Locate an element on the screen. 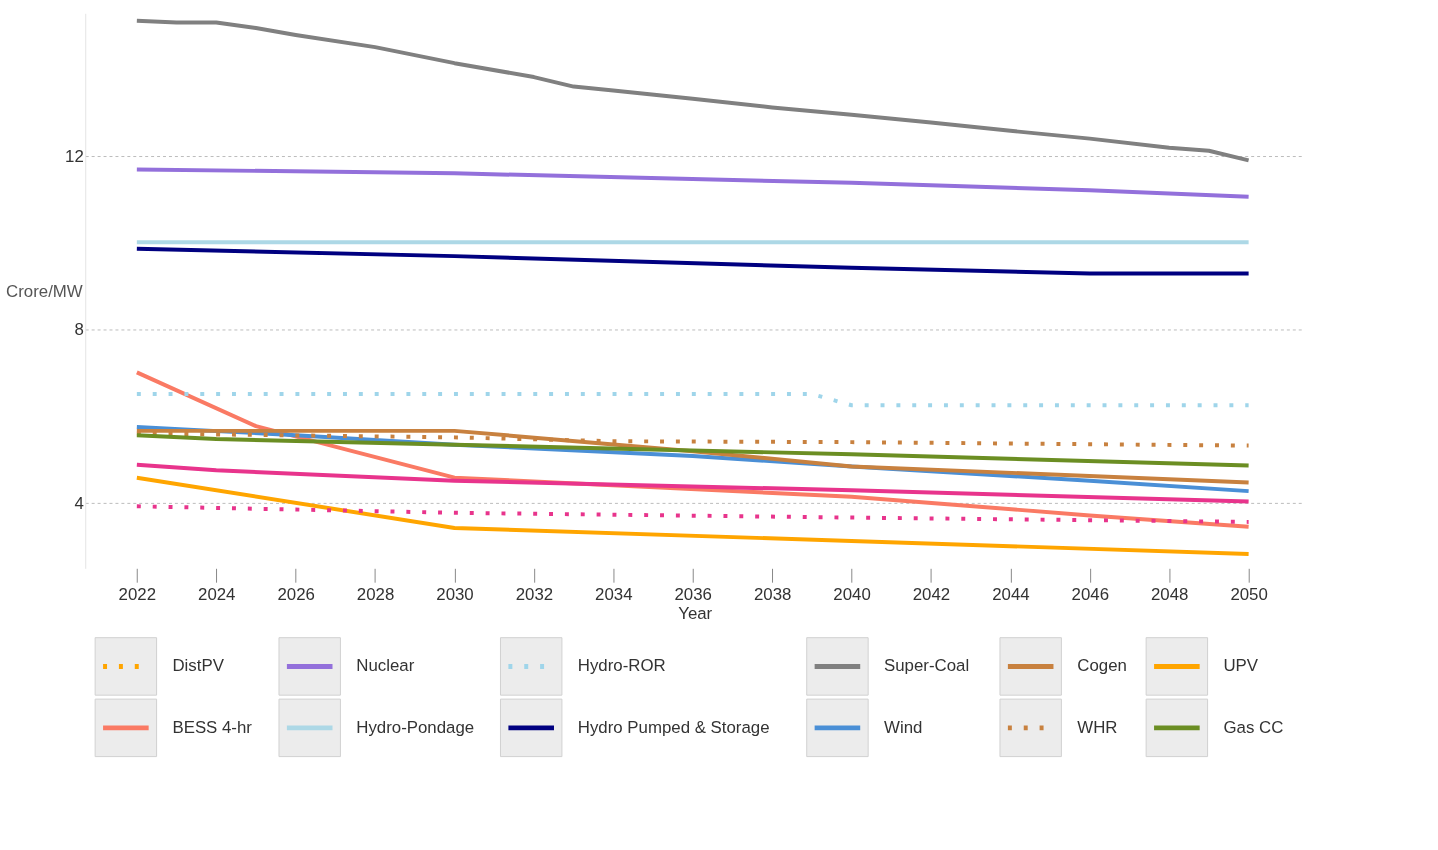 The image size is (1438, 850). legend-label: Hydro-ROR is located at coordinates (621, 666).